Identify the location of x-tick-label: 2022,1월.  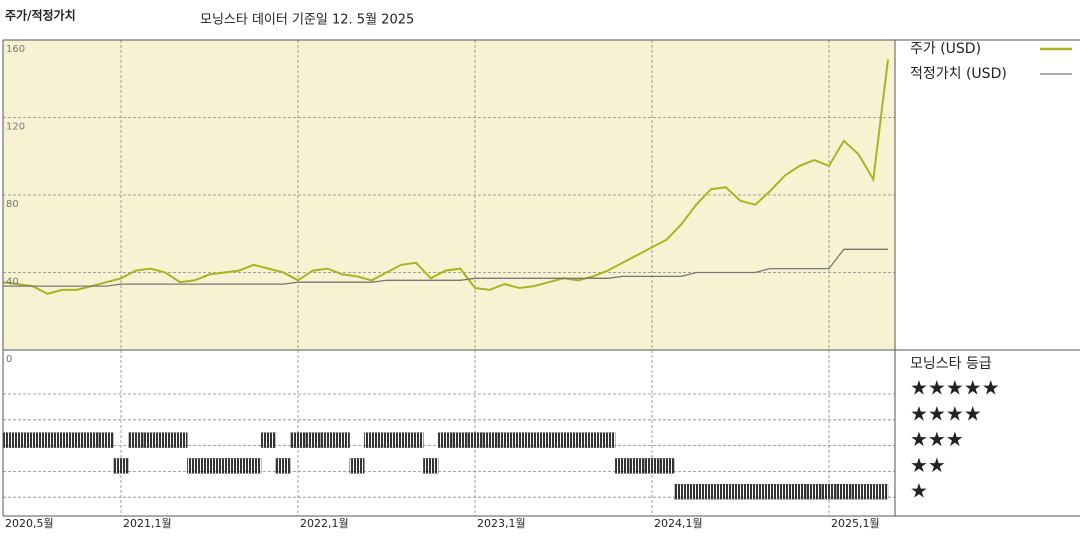
(324, 523).